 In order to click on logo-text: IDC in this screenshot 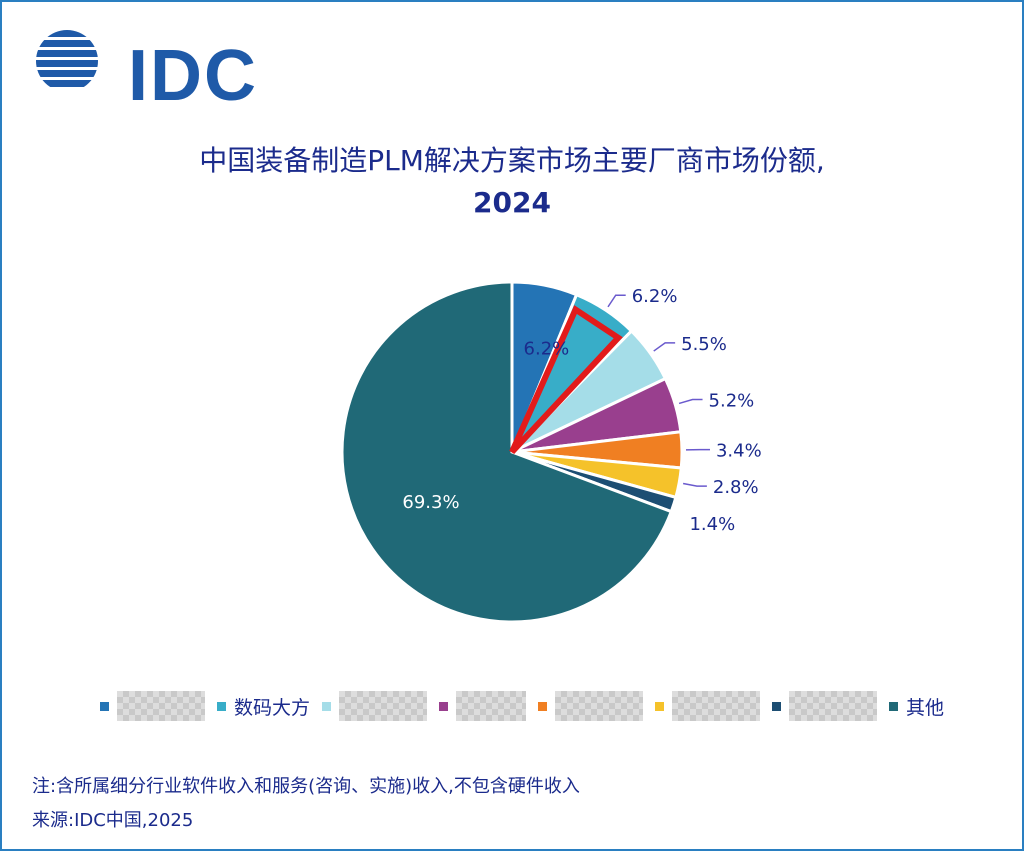, I will do `click(193, 76)`.